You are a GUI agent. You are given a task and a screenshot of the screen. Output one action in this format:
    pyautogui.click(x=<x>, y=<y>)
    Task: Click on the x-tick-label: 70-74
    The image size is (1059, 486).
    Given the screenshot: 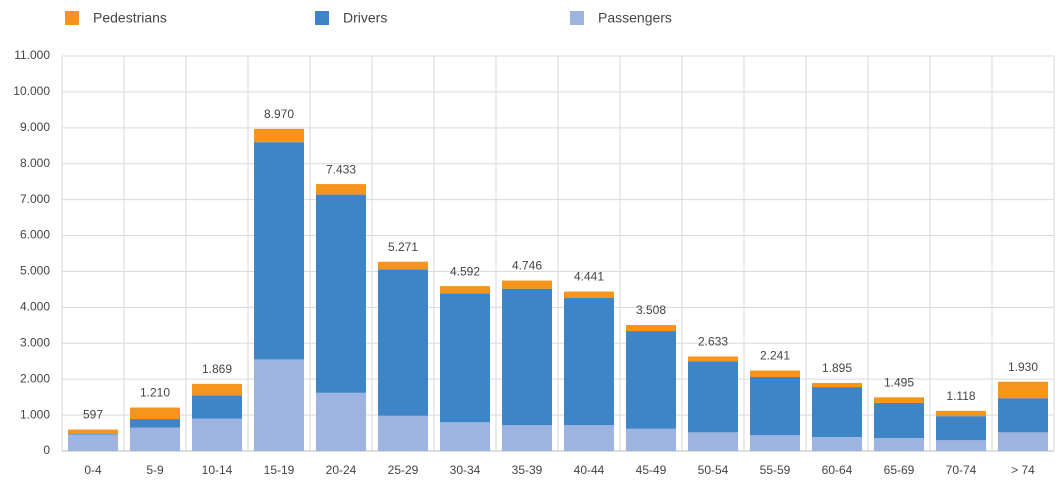 What is the action you would take?
    pyautogui.click(x=961, y=470)
    